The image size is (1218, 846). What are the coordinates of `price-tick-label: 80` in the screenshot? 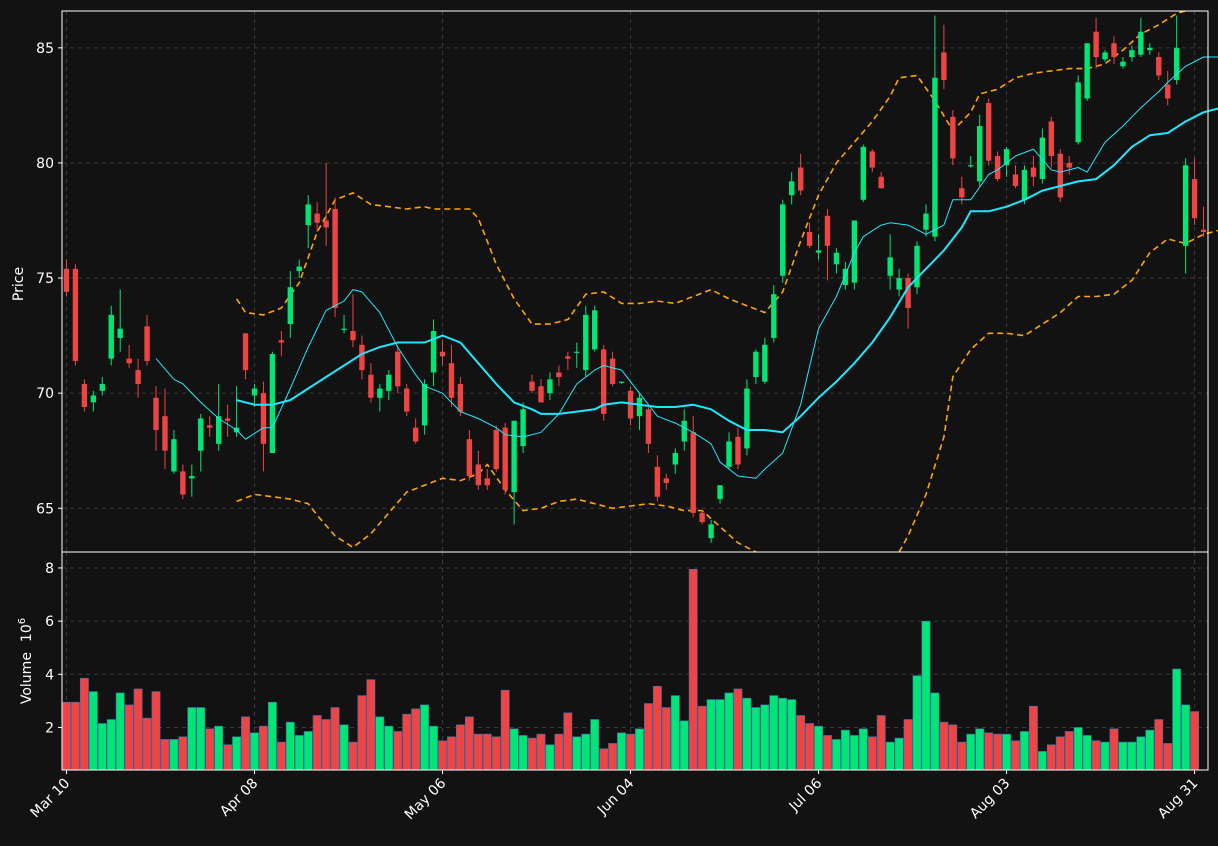 It's located at (45, 164).